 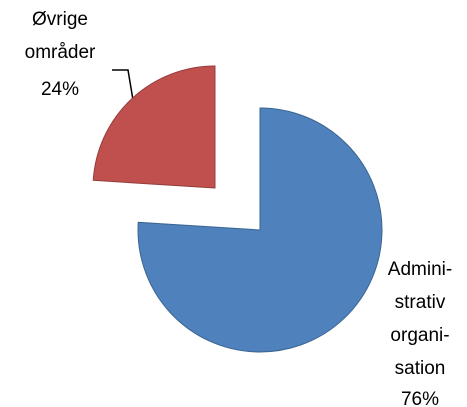 I want to click on leader-line, so click(x=123, y=85).